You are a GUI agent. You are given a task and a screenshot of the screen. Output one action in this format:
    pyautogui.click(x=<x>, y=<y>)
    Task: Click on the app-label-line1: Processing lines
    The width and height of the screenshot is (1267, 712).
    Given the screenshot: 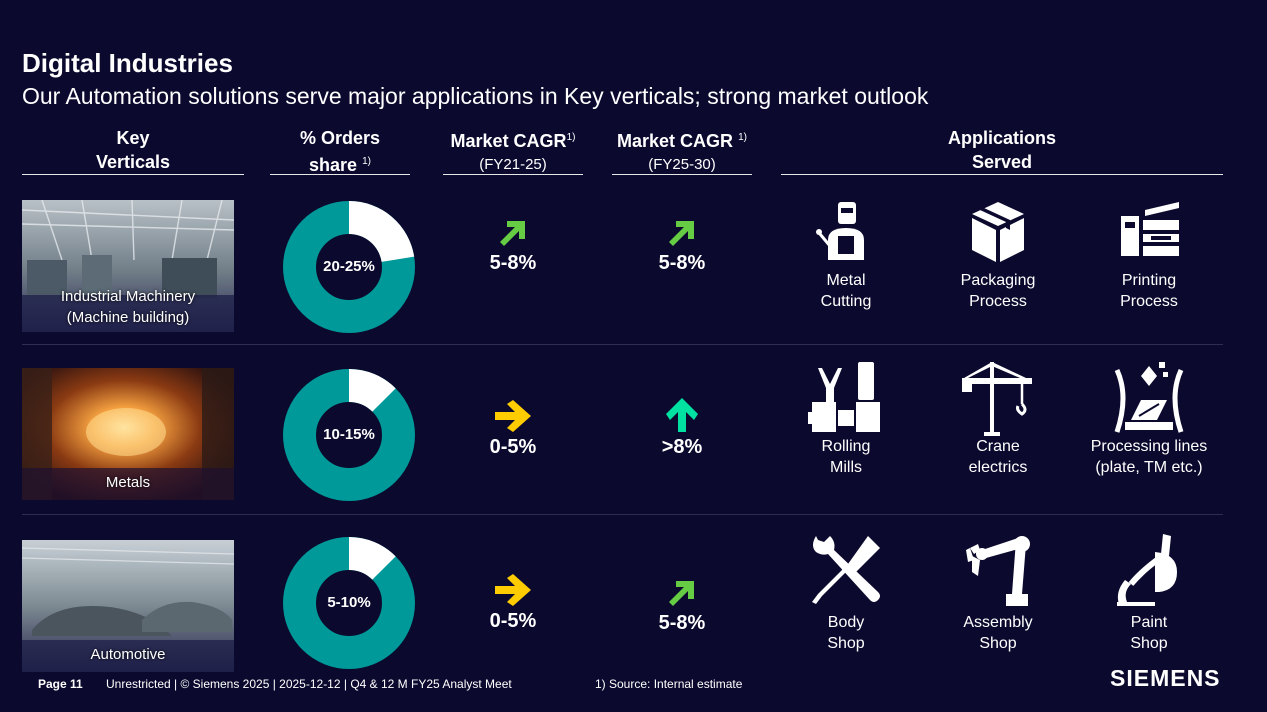 What is the action you would take?
    pyautogui.click(x=1149, y=446)
    